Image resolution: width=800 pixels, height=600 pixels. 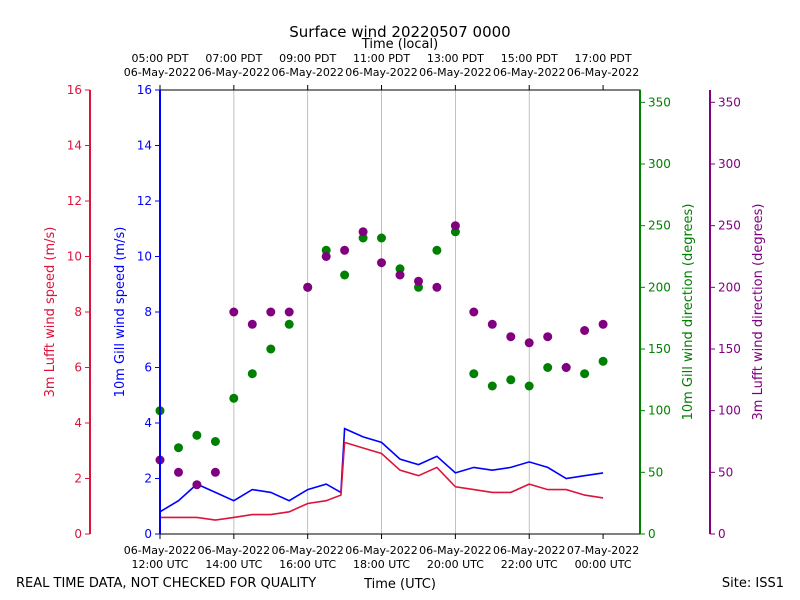 What do you see at coordinates (603, 550) in the screenshot?
I see `x-tick-bottom-date-6: 07-May-2022` at bounding box center [603, 550].